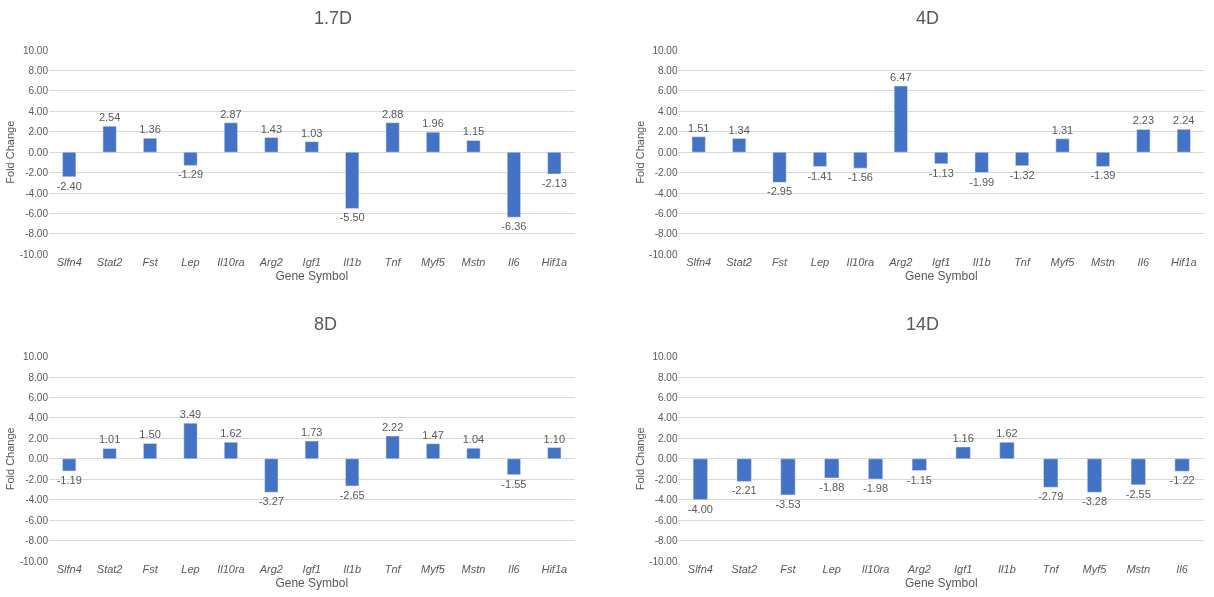 The height and width of the screenshot is (597, 1214). Describe the element at coordinates (352, 217) in the screenshot. I see `data-label: -5.50` at that location.